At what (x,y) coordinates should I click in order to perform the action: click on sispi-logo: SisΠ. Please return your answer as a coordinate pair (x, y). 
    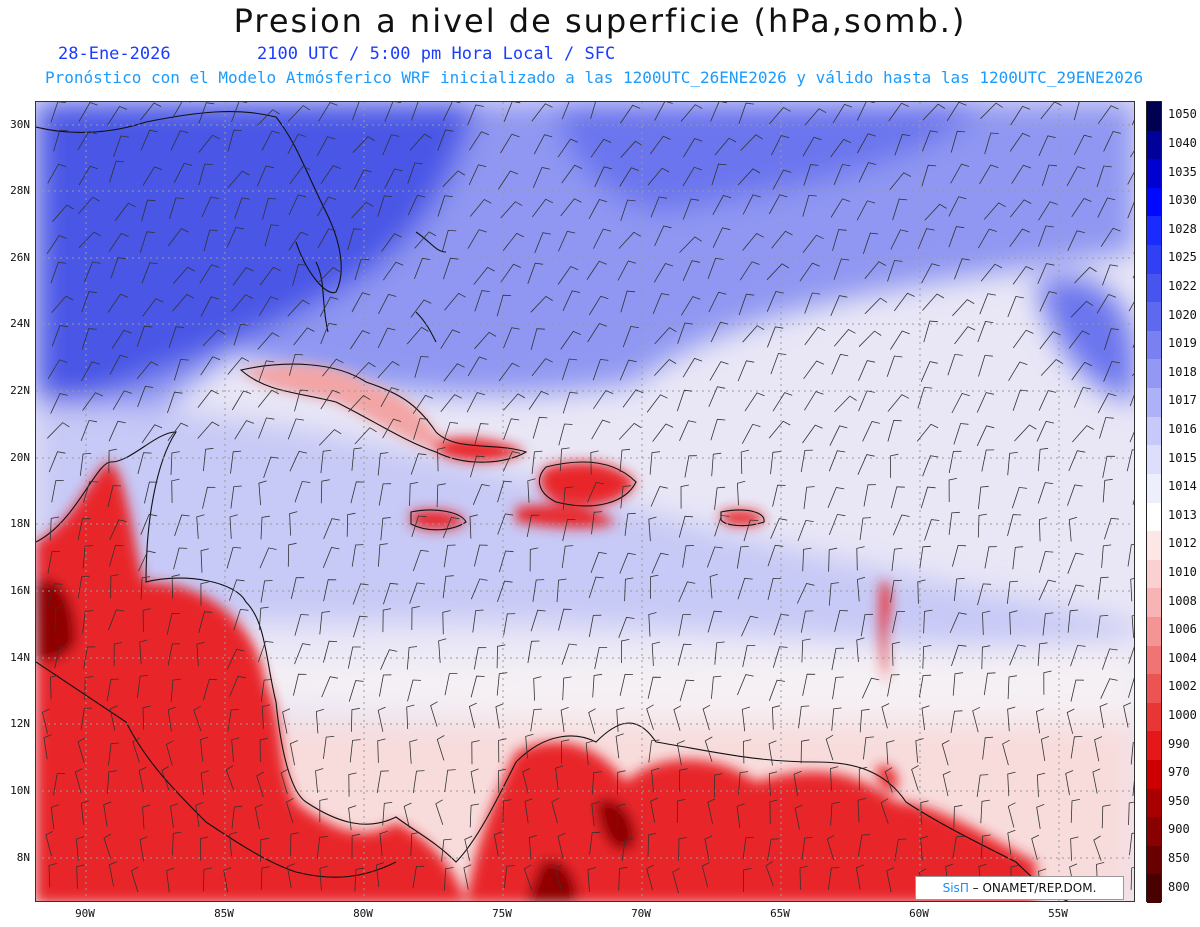
    Looking at the image, I should click on (955, 888).